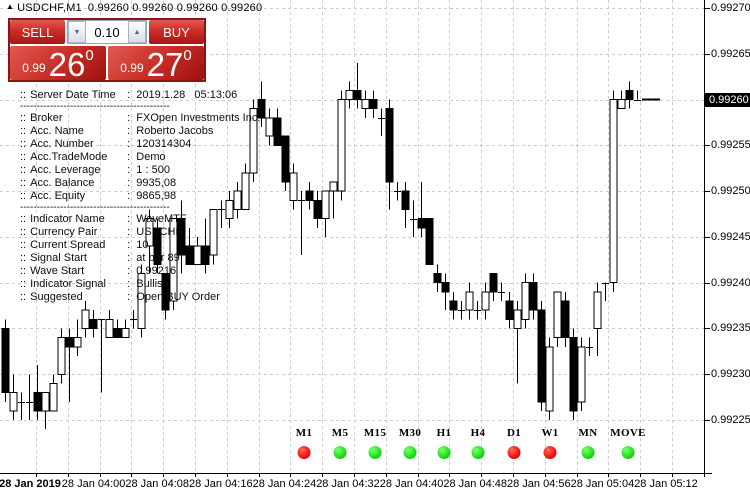 The width and height of the screenshot is (750, 500). Describe the element at coordinates (588, 433) in the screenshot. I see `timeframe-button-mn: MN` at that location.